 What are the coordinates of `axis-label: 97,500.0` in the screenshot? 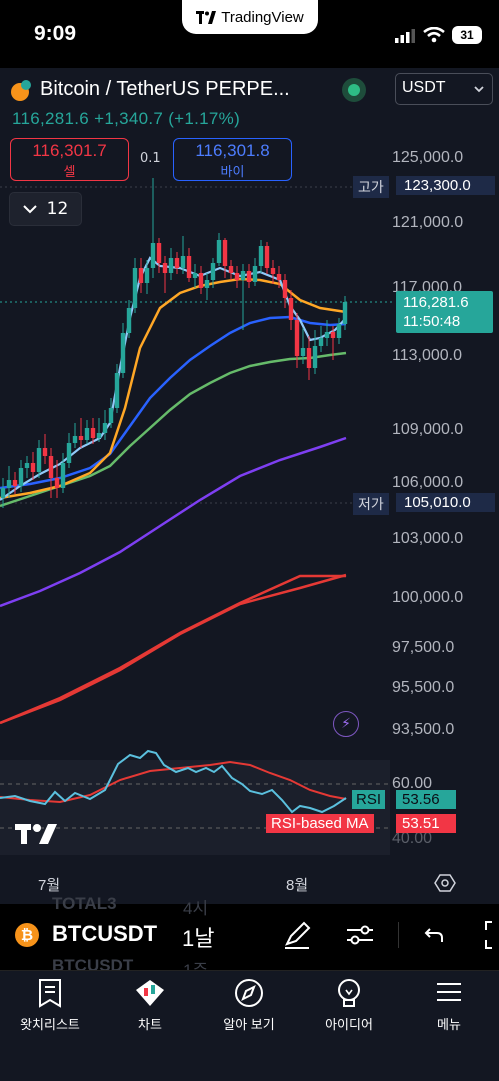 It's located at (423, 647).